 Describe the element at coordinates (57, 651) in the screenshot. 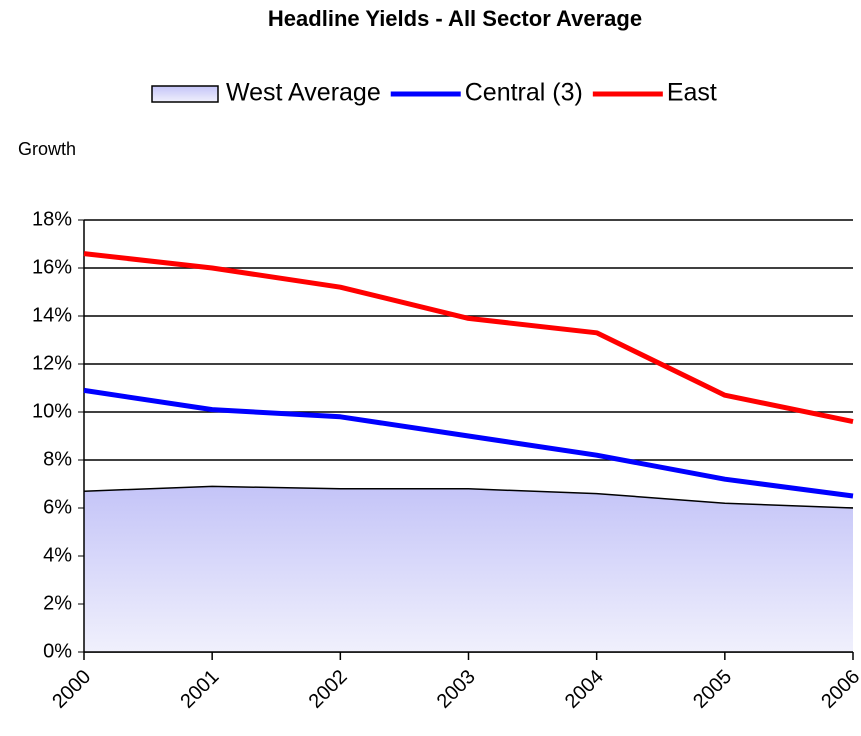

I see `y-tick-label: 0%` at that location.